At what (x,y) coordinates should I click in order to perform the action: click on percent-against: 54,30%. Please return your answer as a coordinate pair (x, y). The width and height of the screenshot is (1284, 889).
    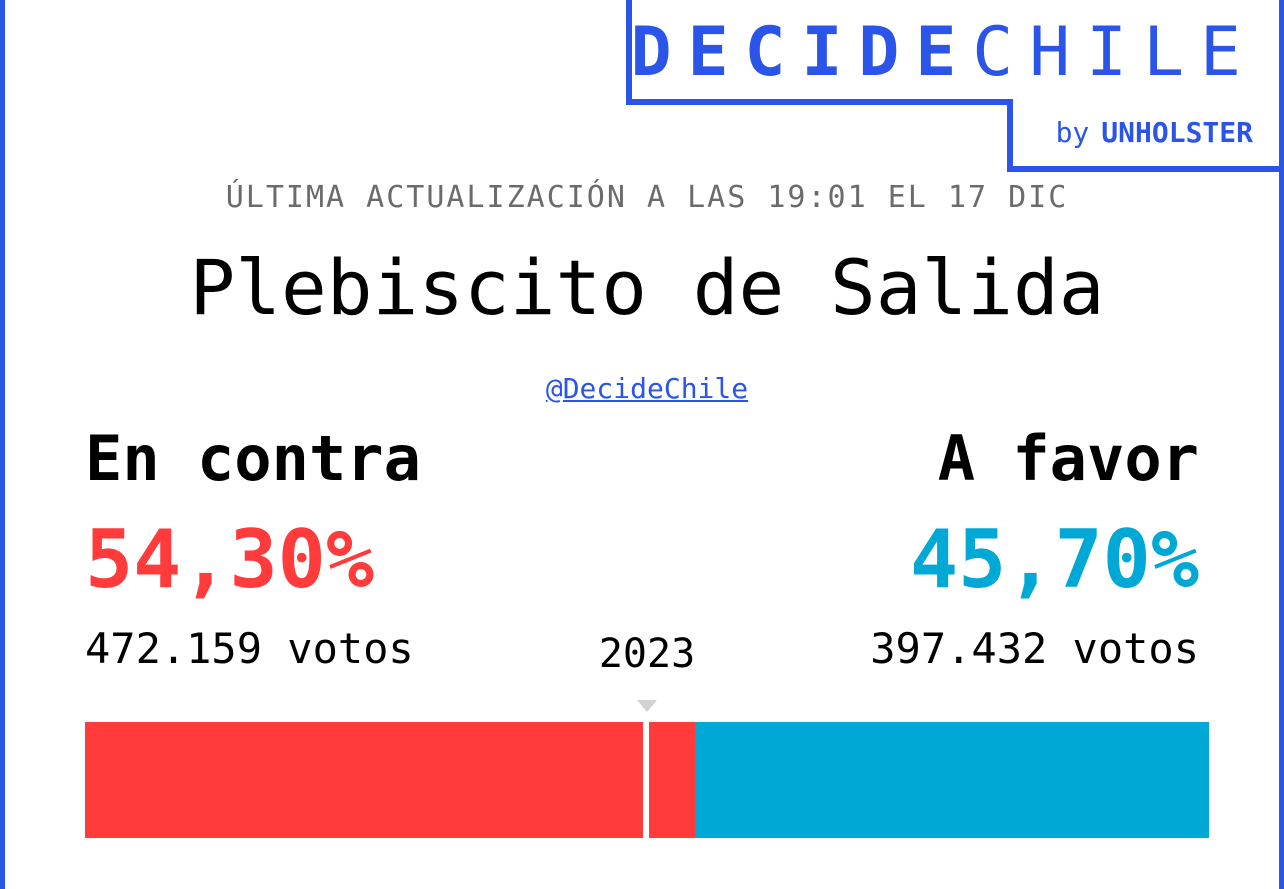
    Looking at the image, I should click on (229, 559).